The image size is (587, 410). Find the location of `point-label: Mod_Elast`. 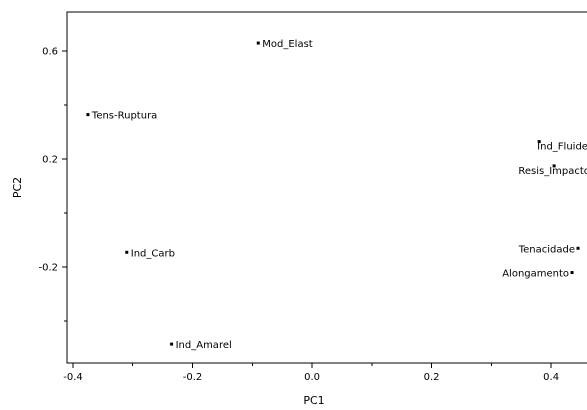

point-label: Mod_Elast is located at coordinates (287, 44).